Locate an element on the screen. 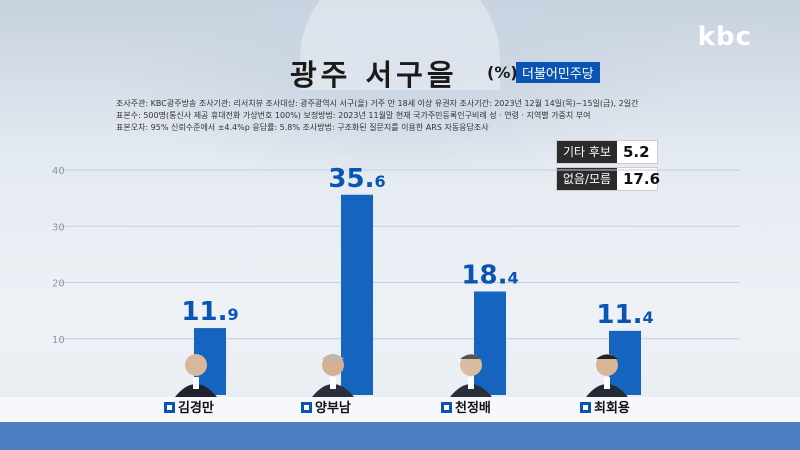  none-unknown-value: 17.6 is located at coordinates (642, 179).